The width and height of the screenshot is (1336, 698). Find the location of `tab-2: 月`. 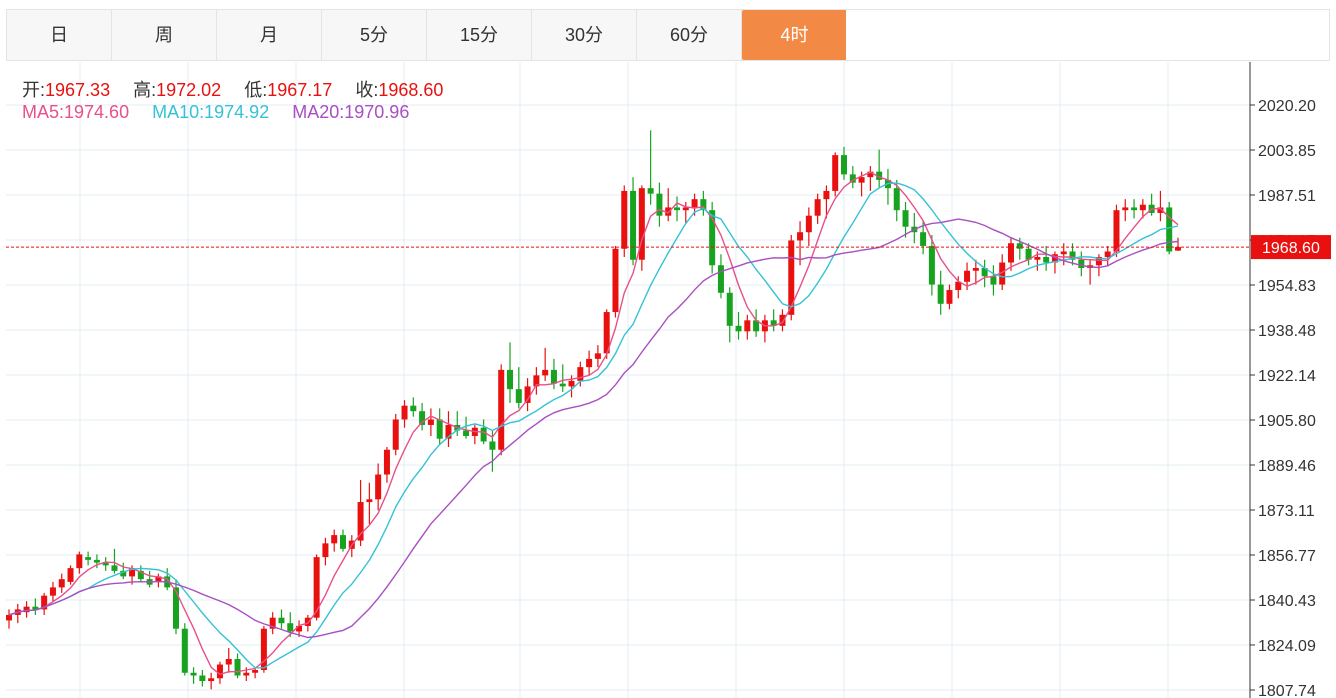

tab-2: 月 is located at coordinates (269, 35).